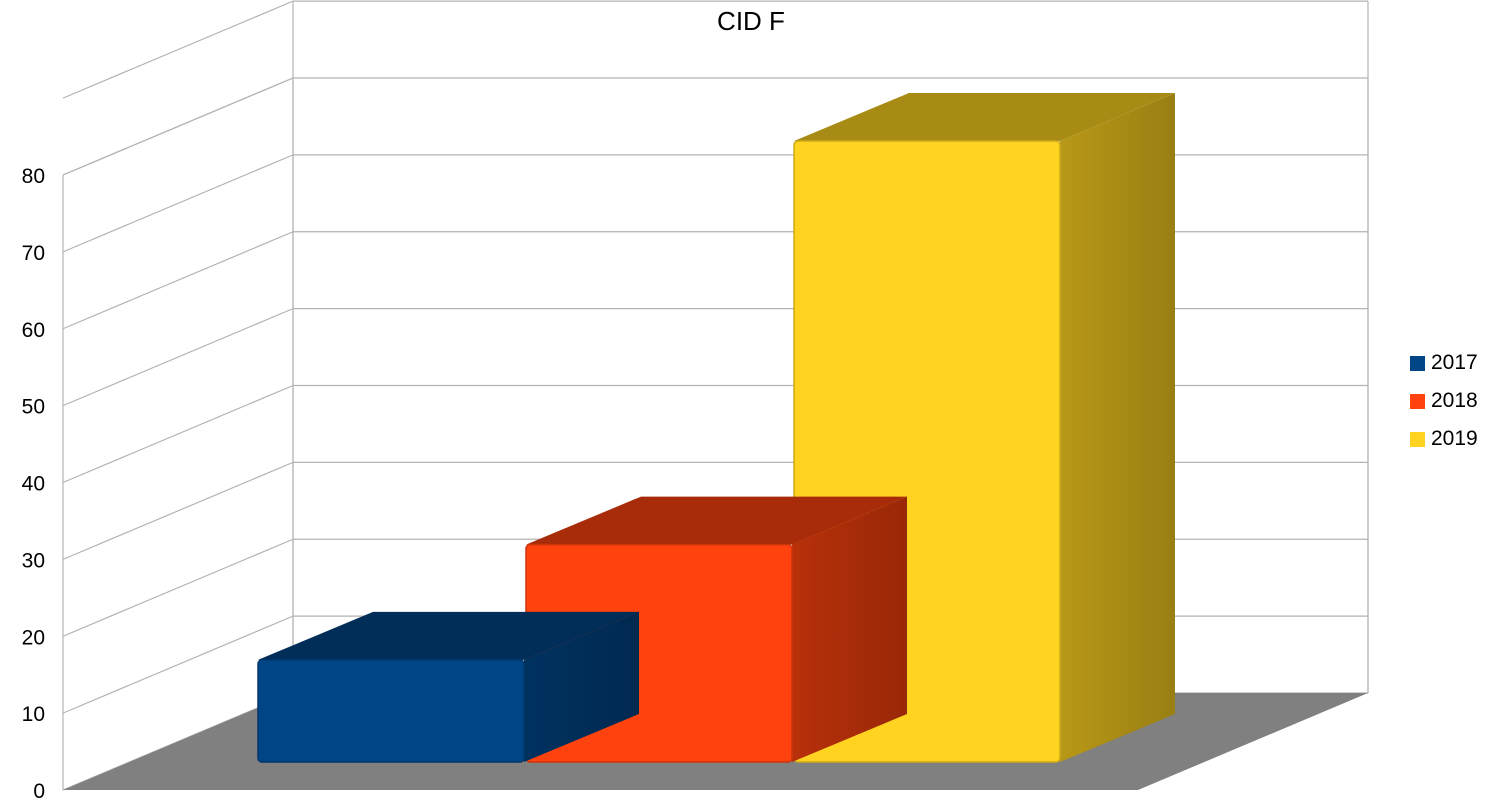 Image resolution: width=1502 pixels, height=802 pixels. I want to click on legend-item-2018: 2018, so click(1444, 401).